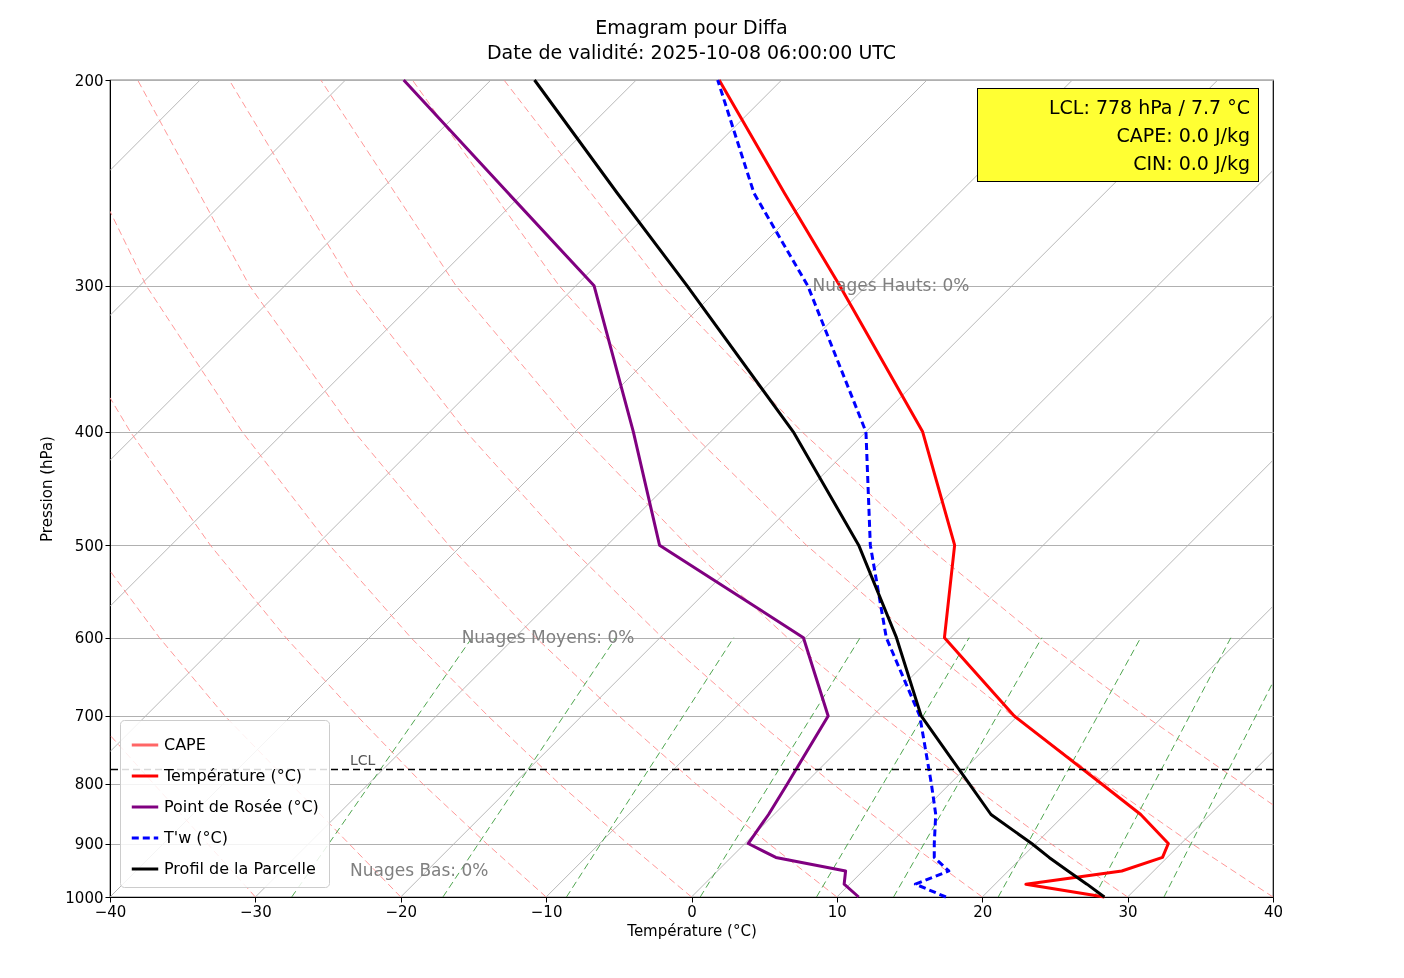  I want to click on x-tick-label: 0, so click(692, 911).